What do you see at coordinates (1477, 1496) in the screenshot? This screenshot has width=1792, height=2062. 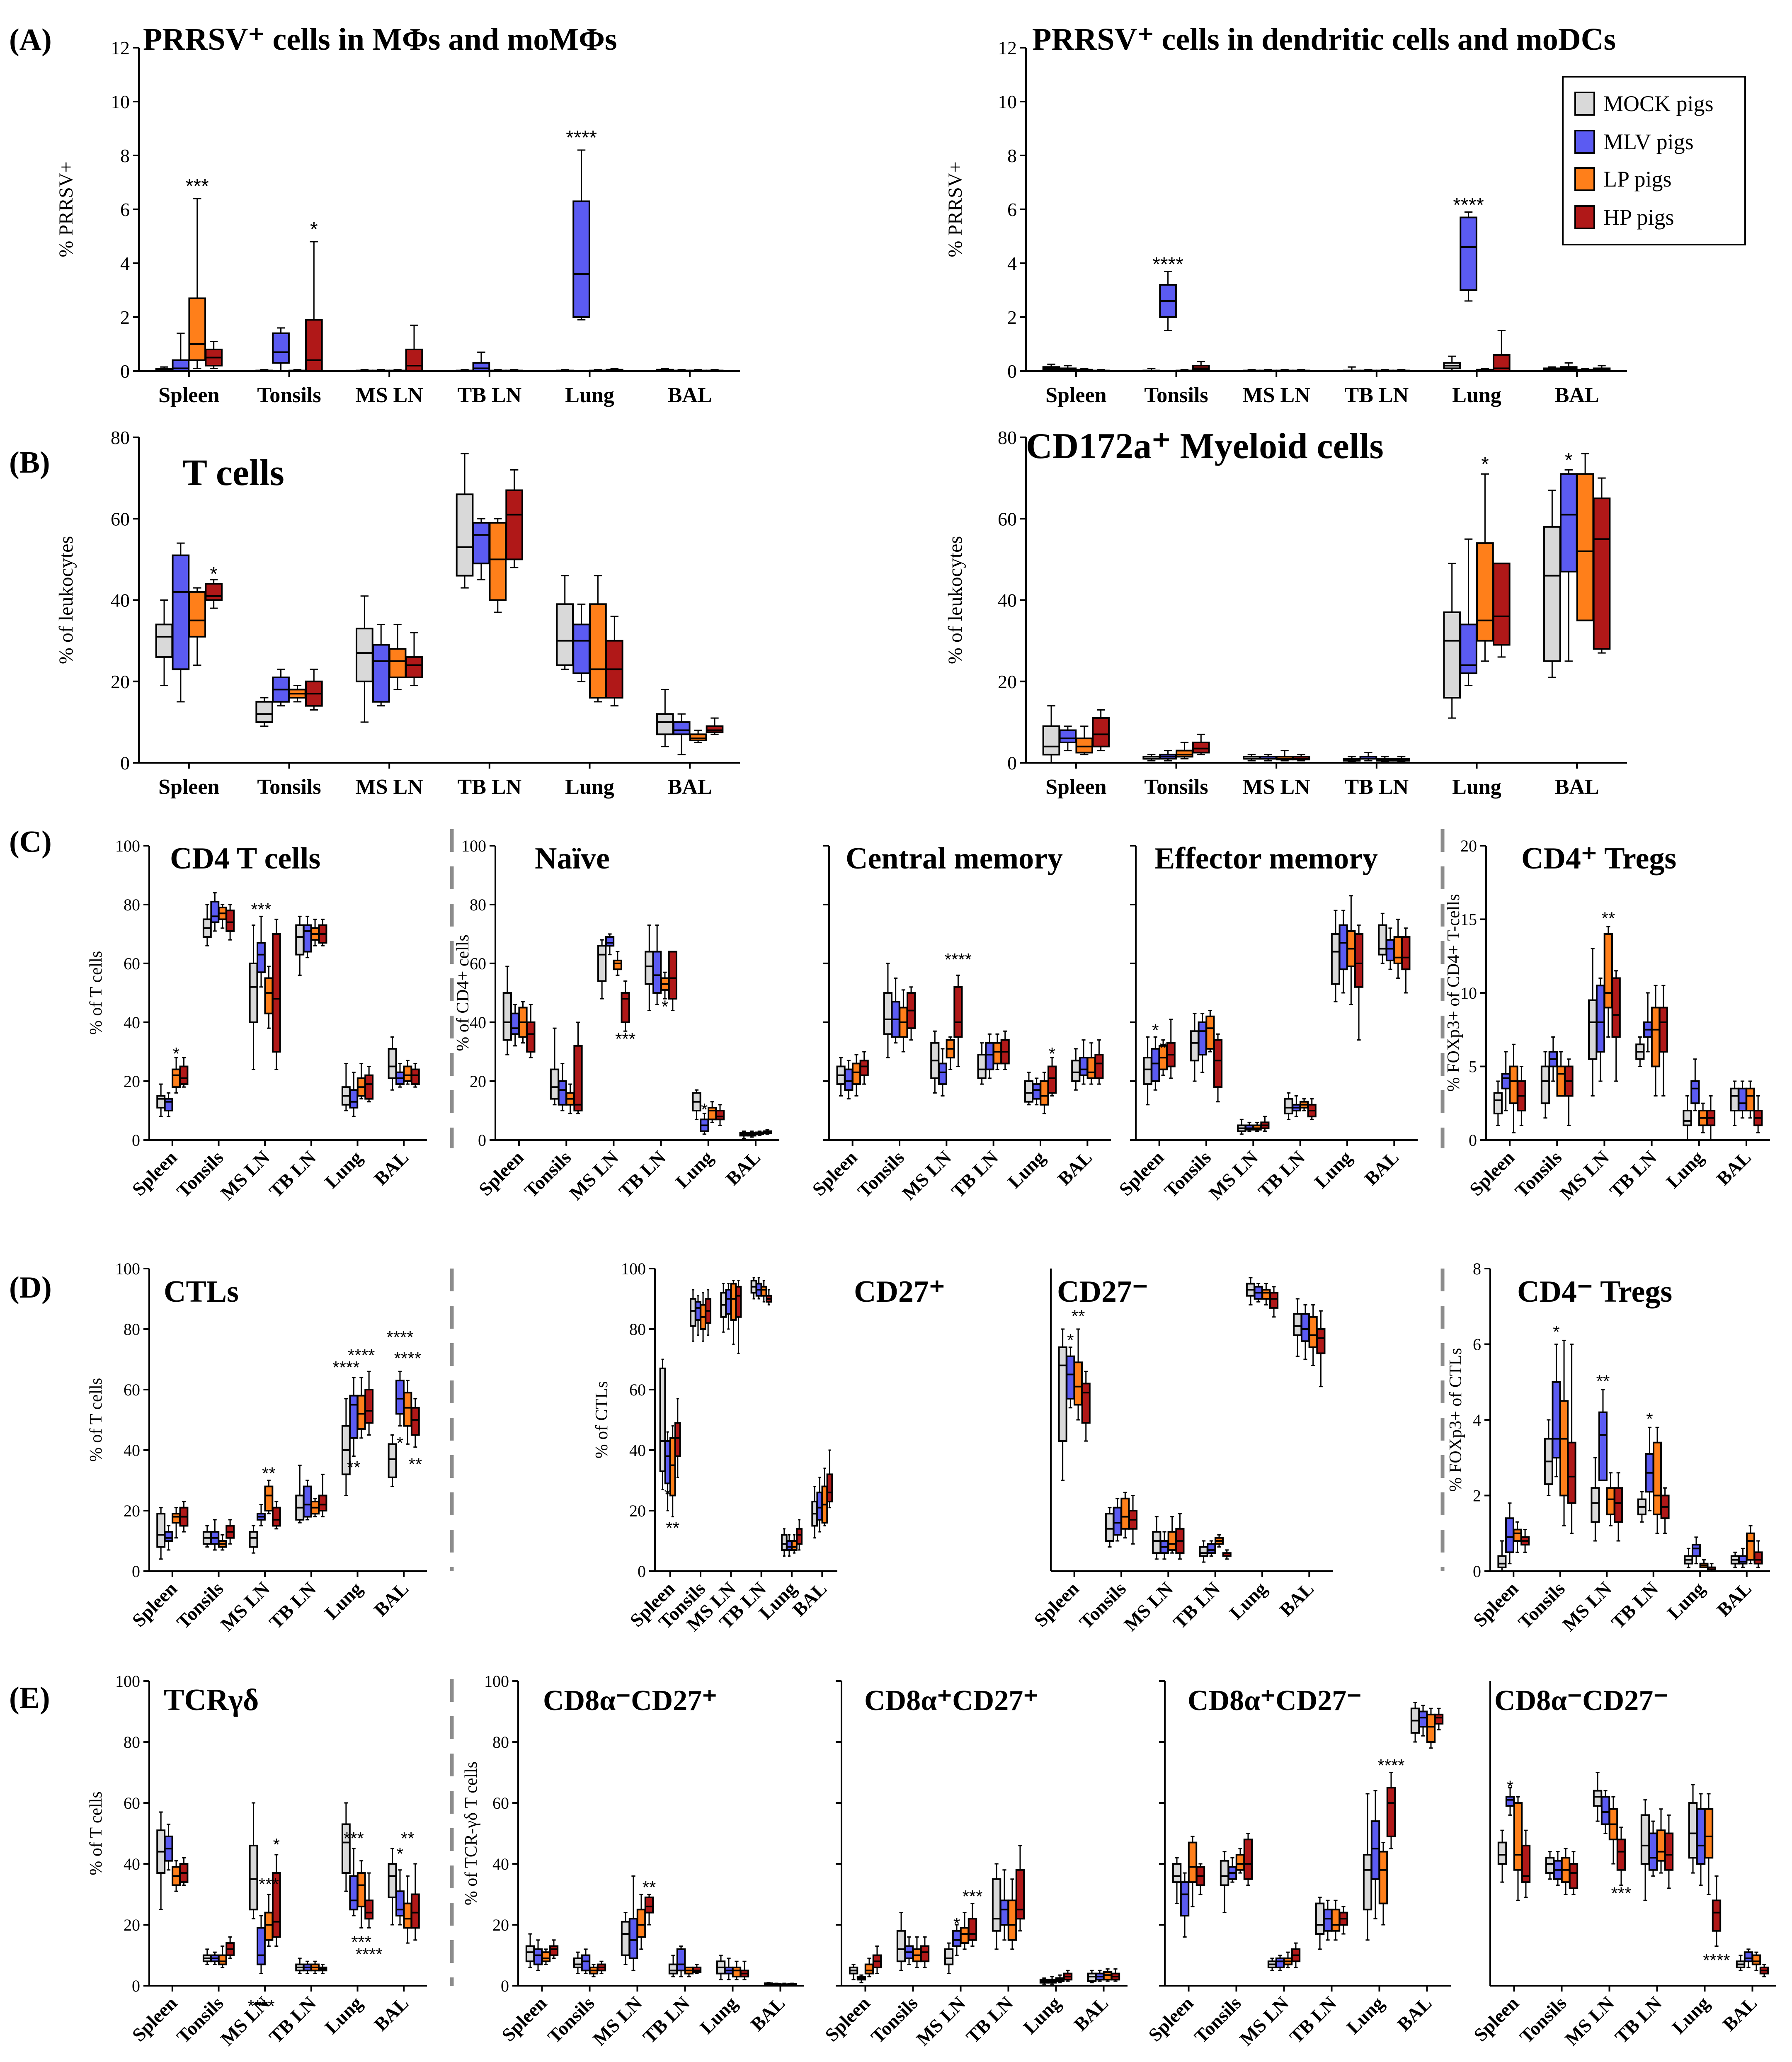 I see `y-tick-label: 2` at bounding box center [1477, 1496].